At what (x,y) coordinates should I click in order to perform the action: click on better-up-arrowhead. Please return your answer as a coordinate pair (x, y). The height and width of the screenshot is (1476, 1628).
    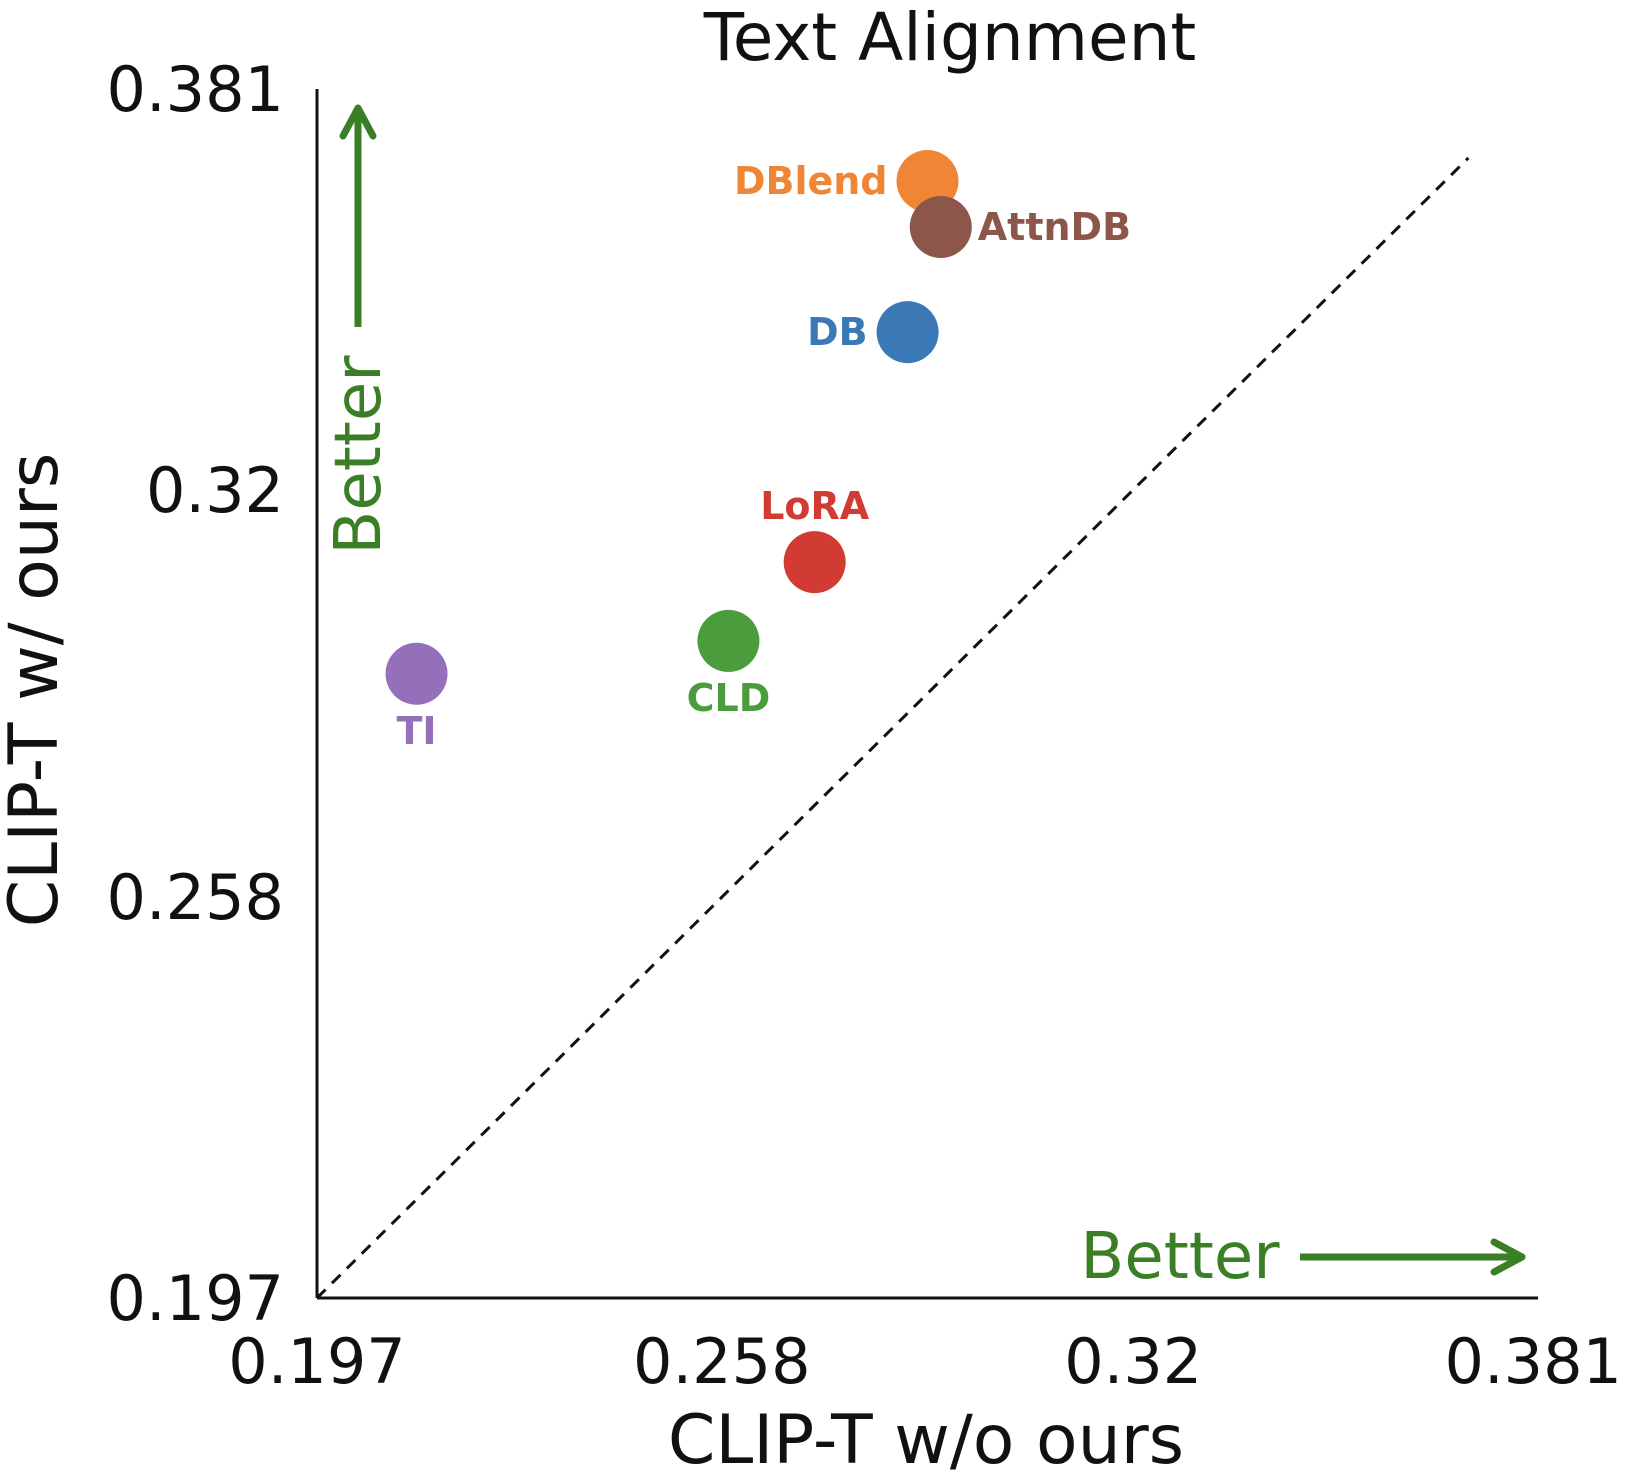
    Looking at the image, I should click on (358, 122).